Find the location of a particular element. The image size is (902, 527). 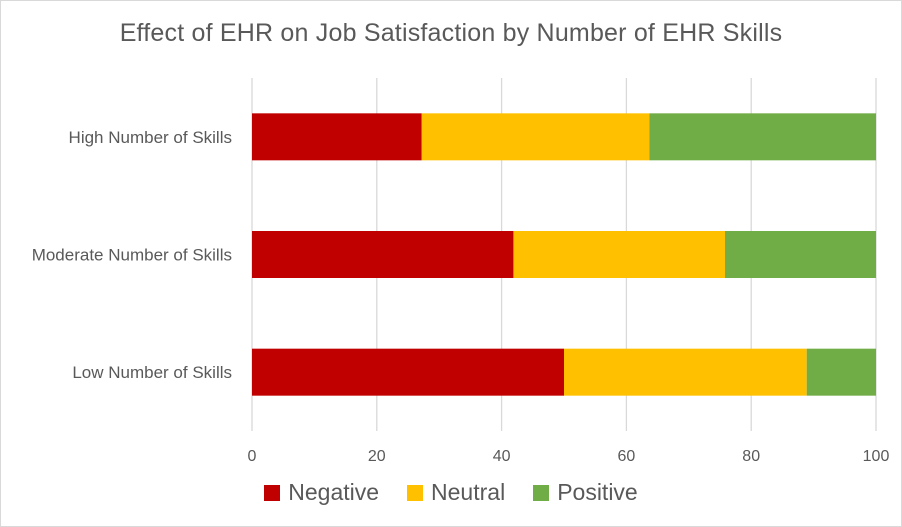

x-tick-label: 0 is located at coordinates (252, 456).